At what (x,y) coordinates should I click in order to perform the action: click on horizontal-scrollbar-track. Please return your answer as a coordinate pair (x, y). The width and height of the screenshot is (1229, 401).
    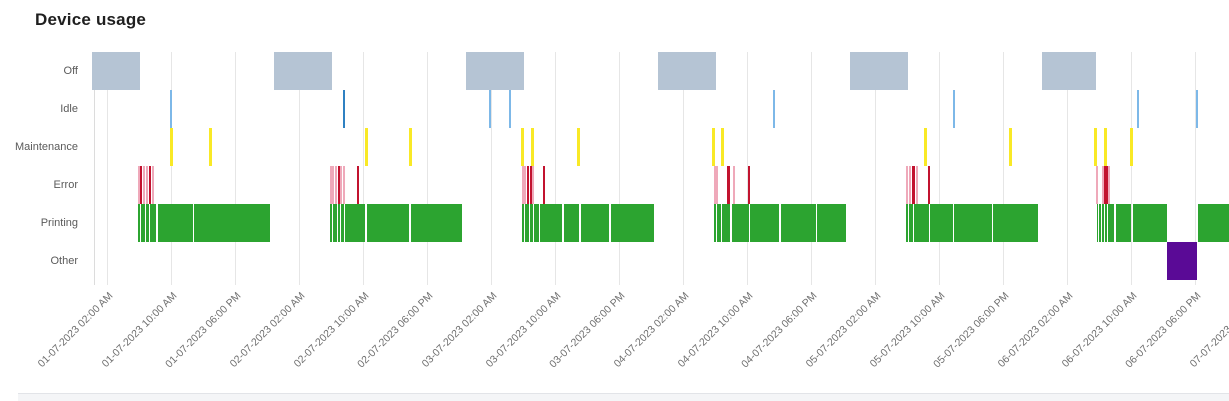
    Looking at the image, I should click on (623, 397).